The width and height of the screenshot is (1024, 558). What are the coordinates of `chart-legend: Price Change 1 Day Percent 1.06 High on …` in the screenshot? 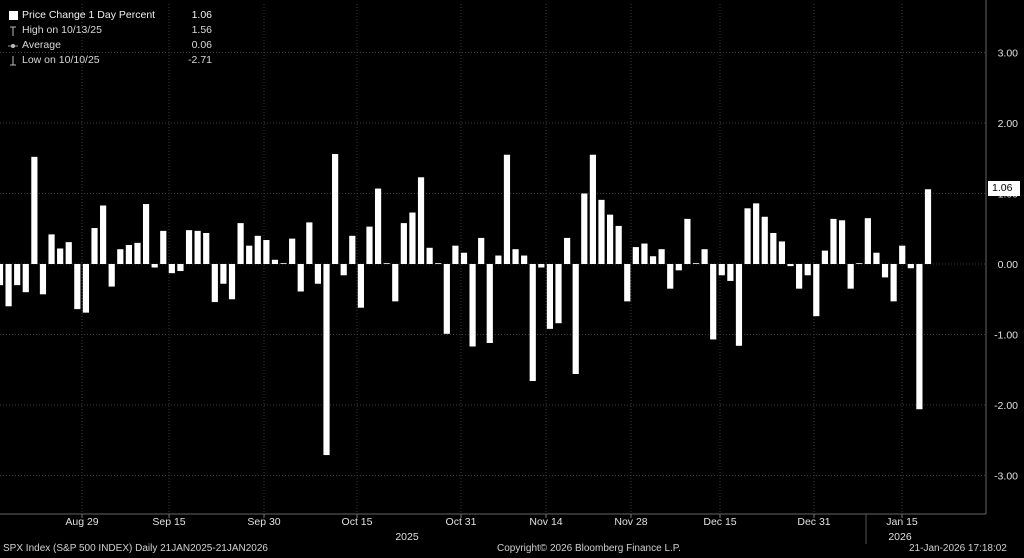 It's located at (108, 38).